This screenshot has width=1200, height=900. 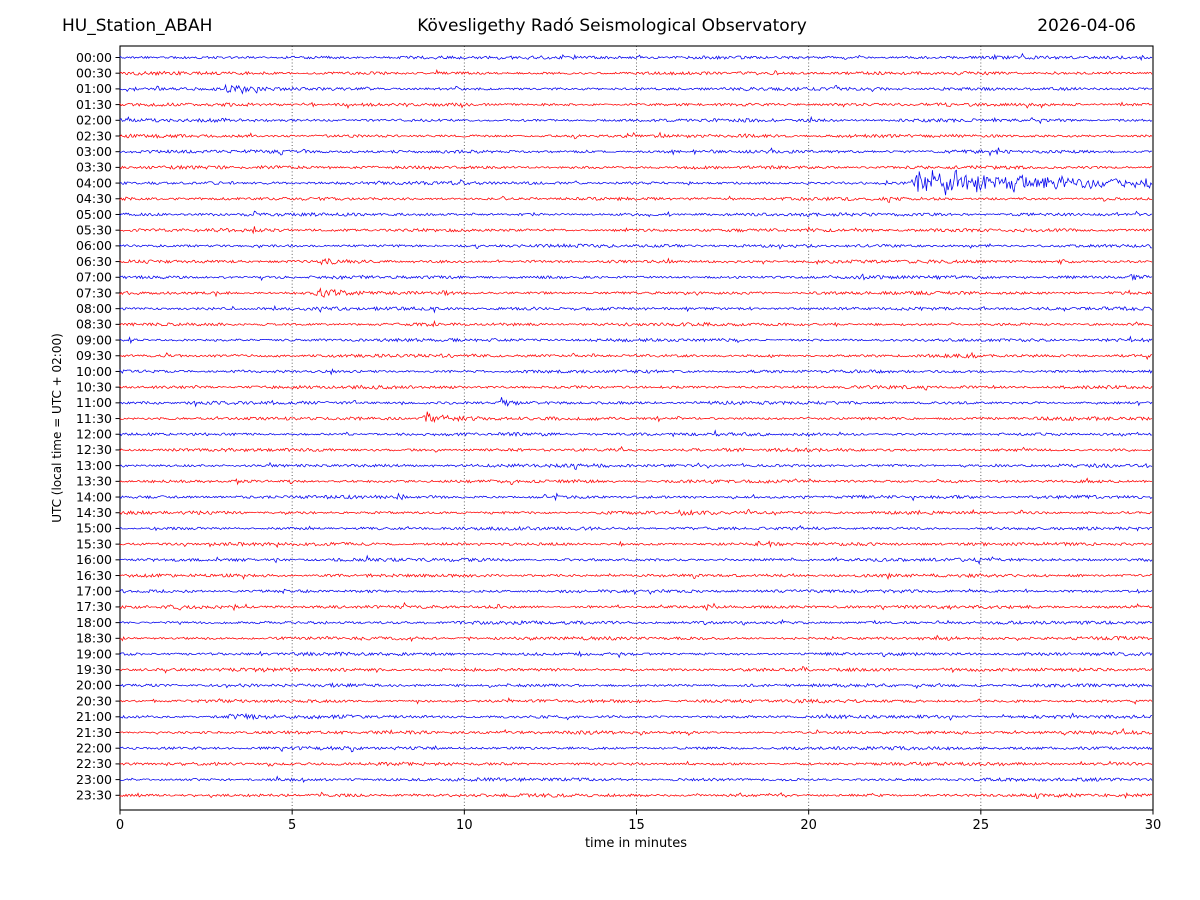 I want to click on trace-23:30, so click(x=636, y=795).